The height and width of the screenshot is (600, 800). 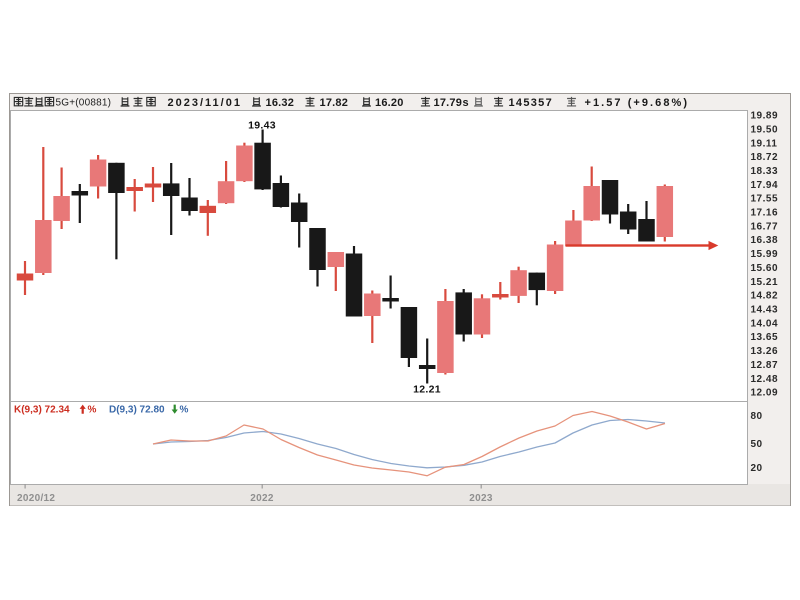 What do you see at coordinates (765, 323) in the screenshot?
I see `svg-text: 14.04` at bounding box center [765, 323].